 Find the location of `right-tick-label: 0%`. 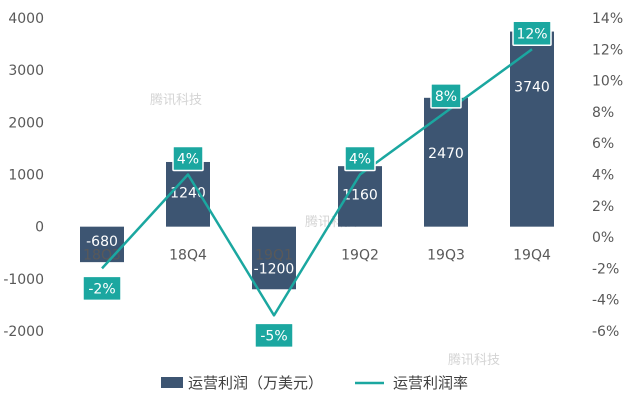

right-tick-label: 0% is located at coordinates (603, 238).